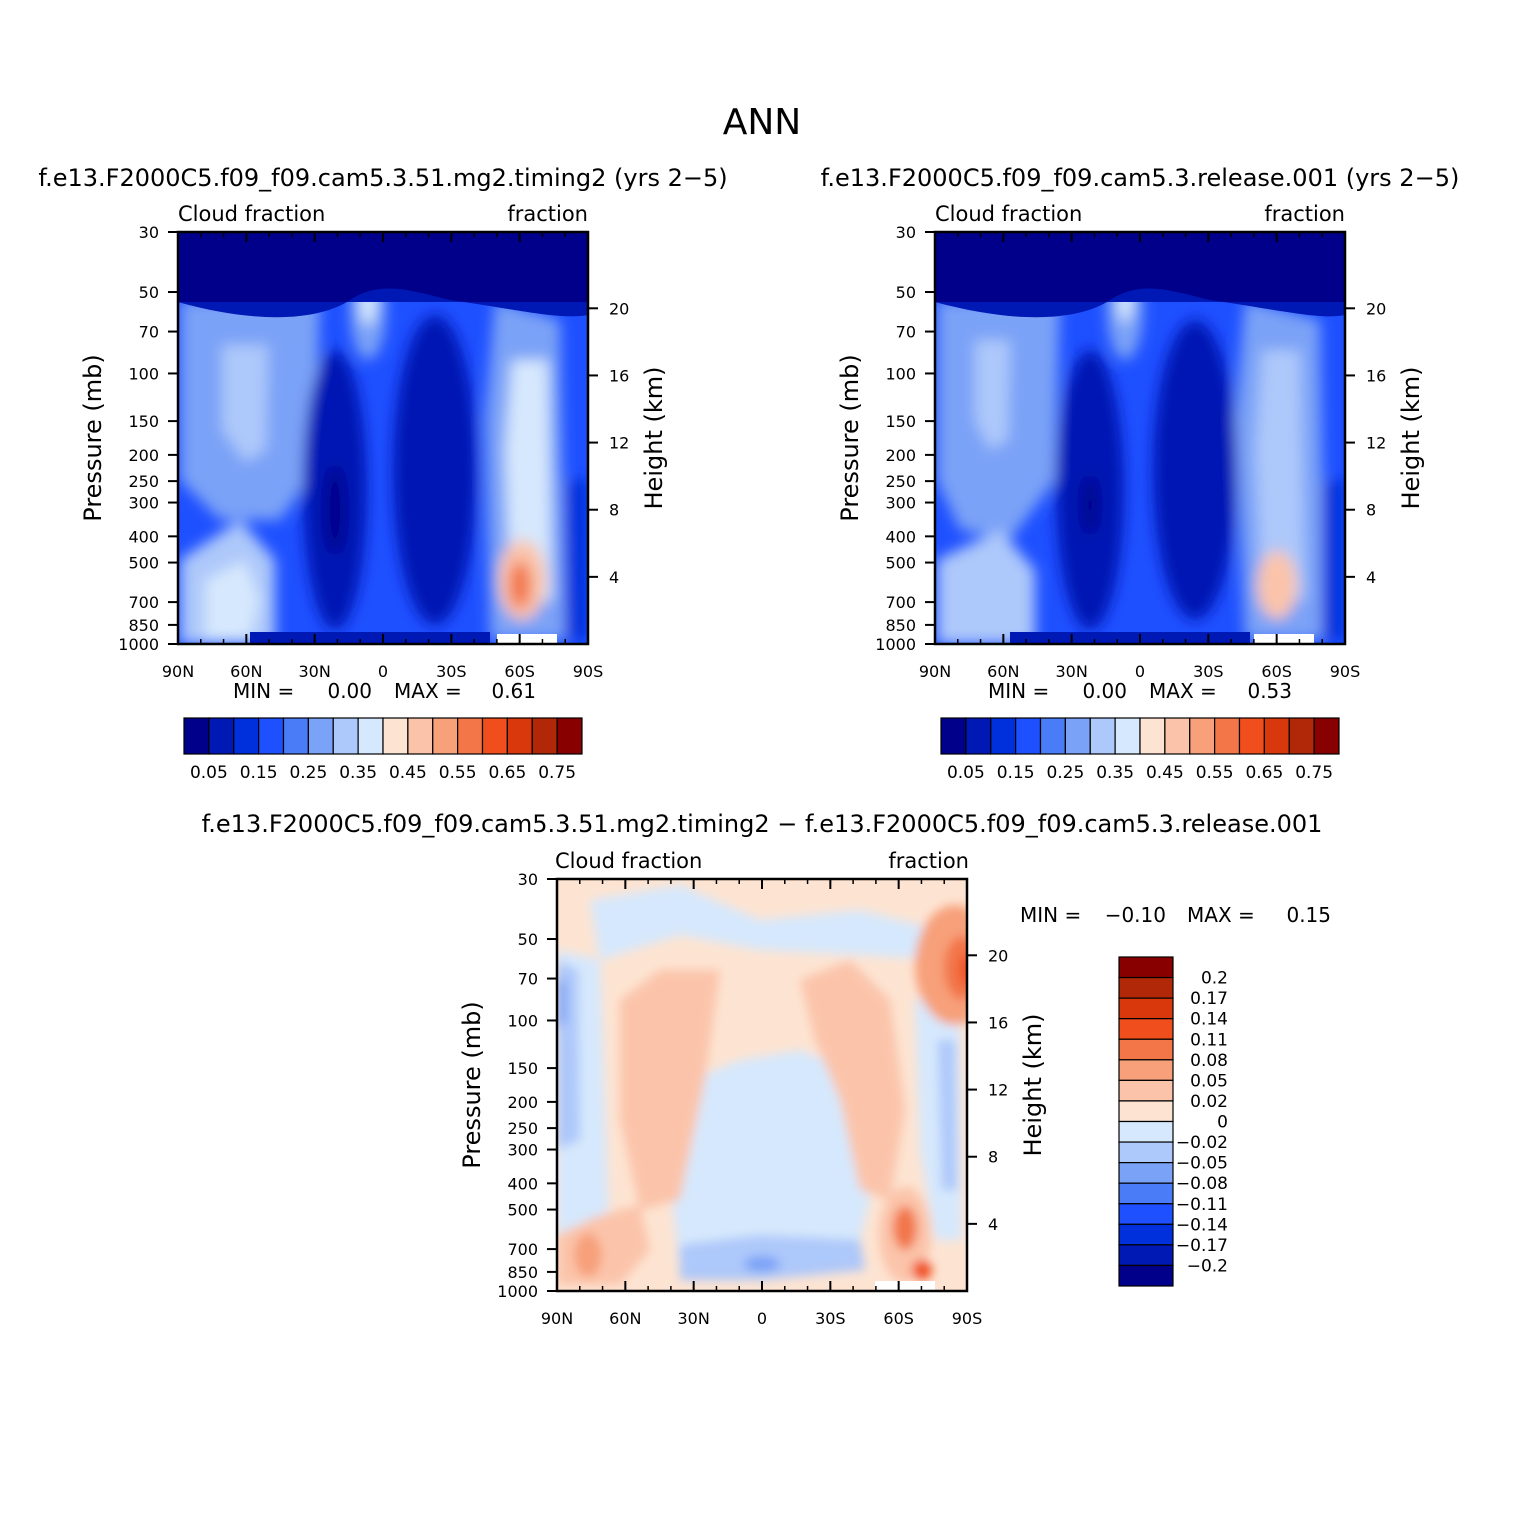 The height and width of the screenshot is (1524, 1524). What do you see at coordinates (1195, 470) in the screenshot?
I see `panel-2-blob-sh-subtropic-dark` at bounding box center [1195, 470].